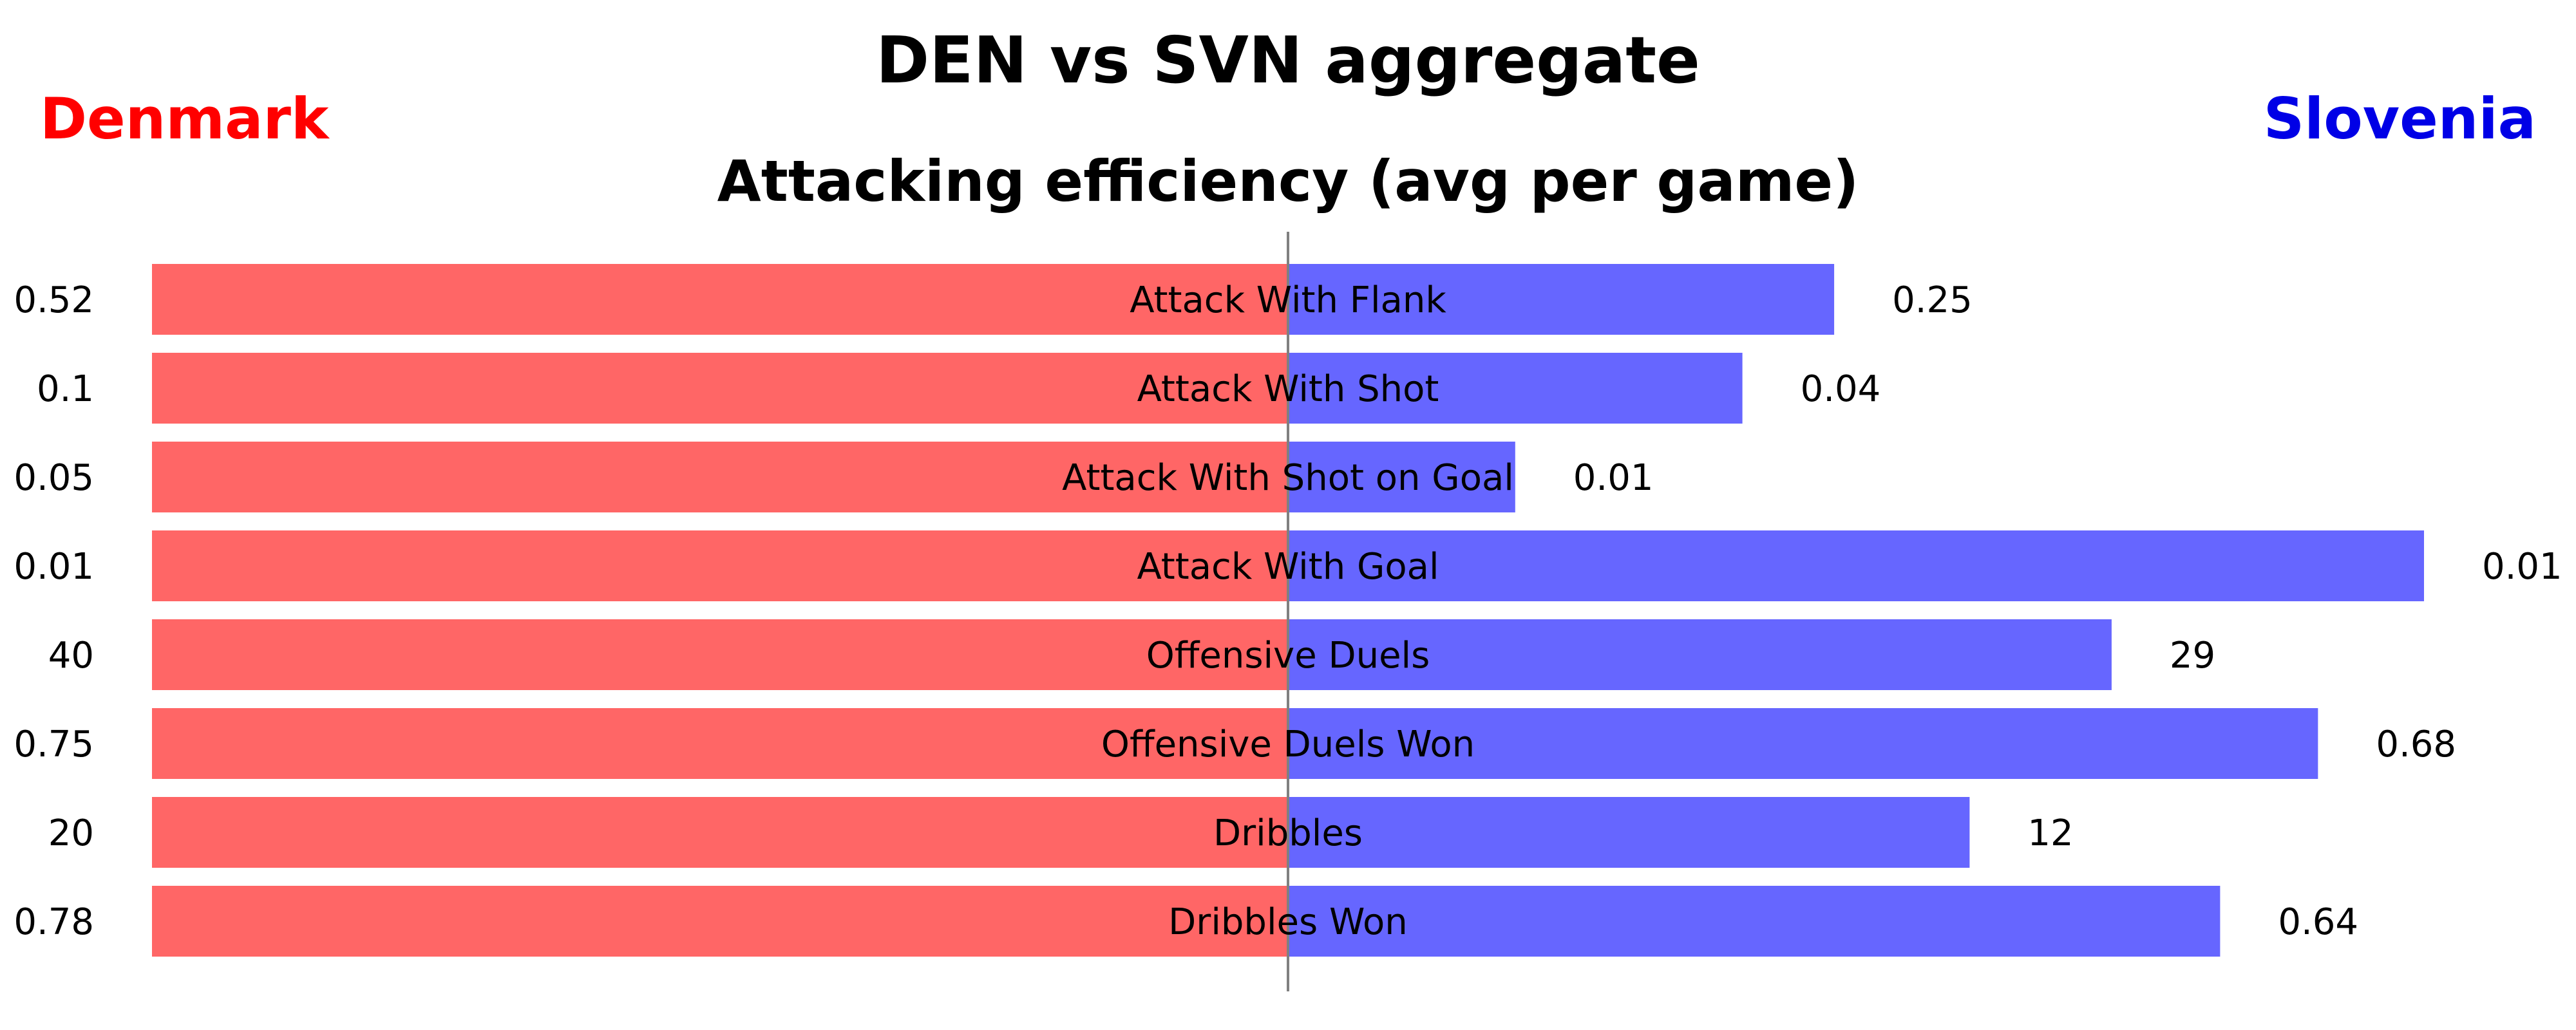 The height and width of the screenshot is (1030, 2576). Describe the element at coordinates (2416, 744) in the screenshot. I see `value-label-slovenia: 0.68` at that location.